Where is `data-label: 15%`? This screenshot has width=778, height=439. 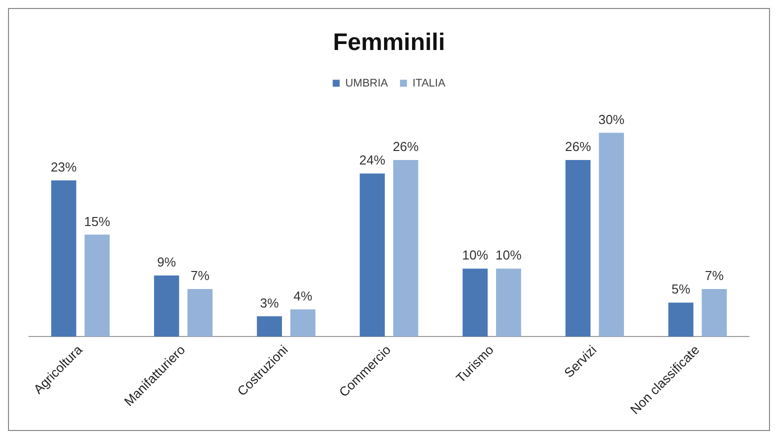 data-label: 15% is located at coordinates (97, 221).